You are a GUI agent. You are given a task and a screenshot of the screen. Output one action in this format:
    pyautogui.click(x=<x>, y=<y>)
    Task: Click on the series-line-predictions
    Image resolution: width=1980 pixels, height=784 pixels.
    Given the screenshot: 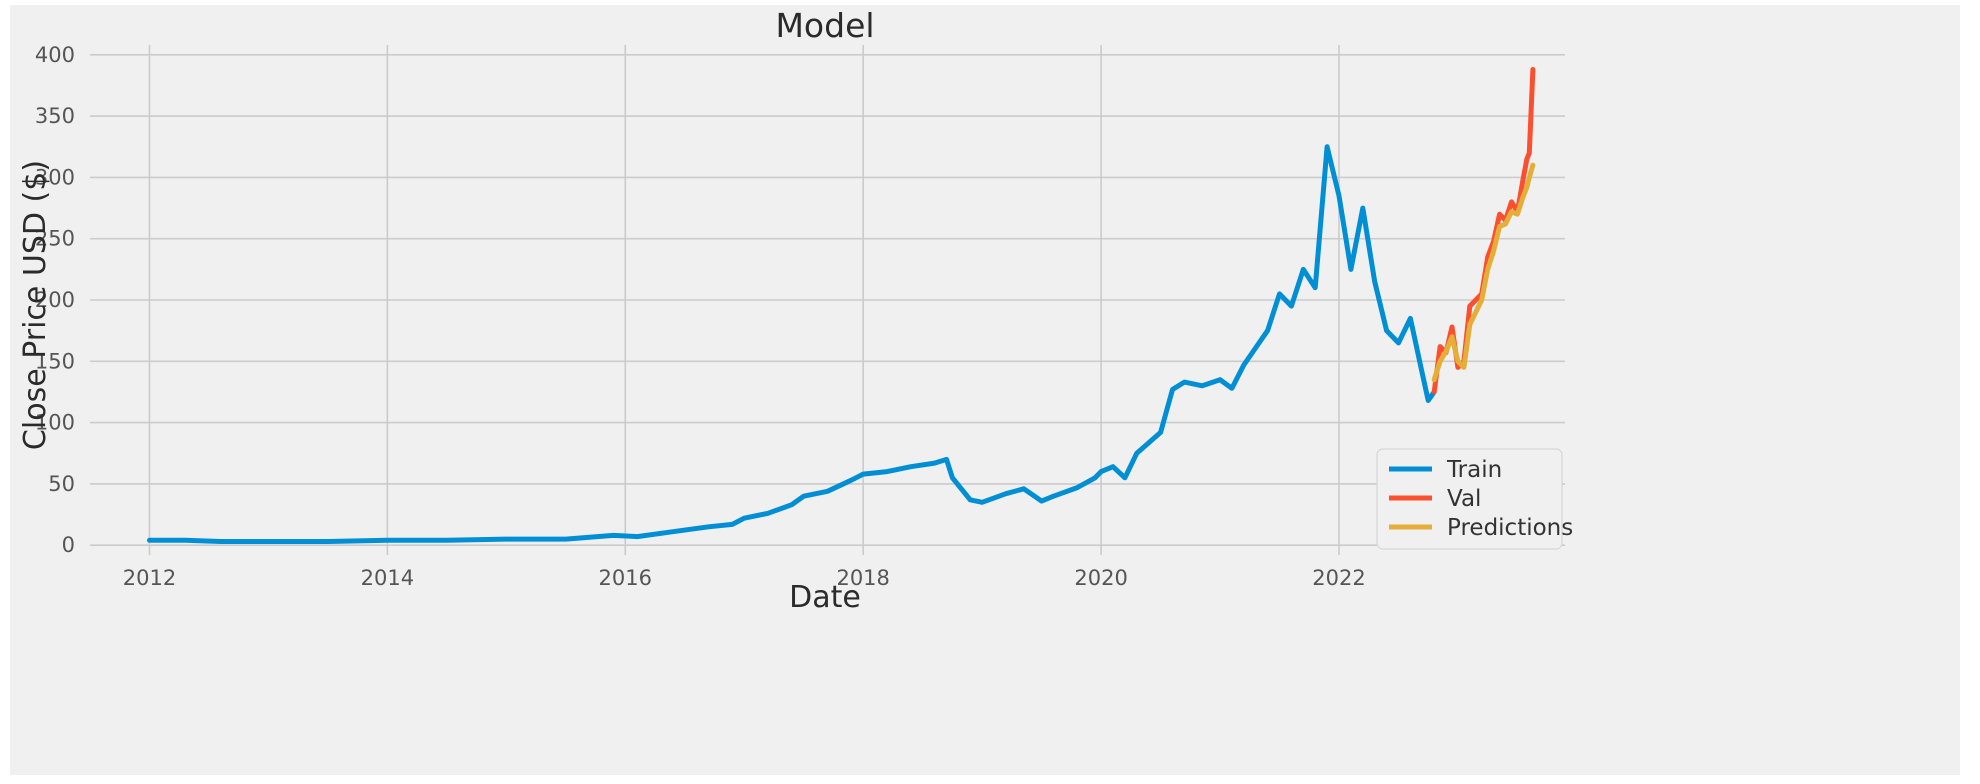 What is the action you would take?
    pyautogui.click(x=1483, y=272)
    